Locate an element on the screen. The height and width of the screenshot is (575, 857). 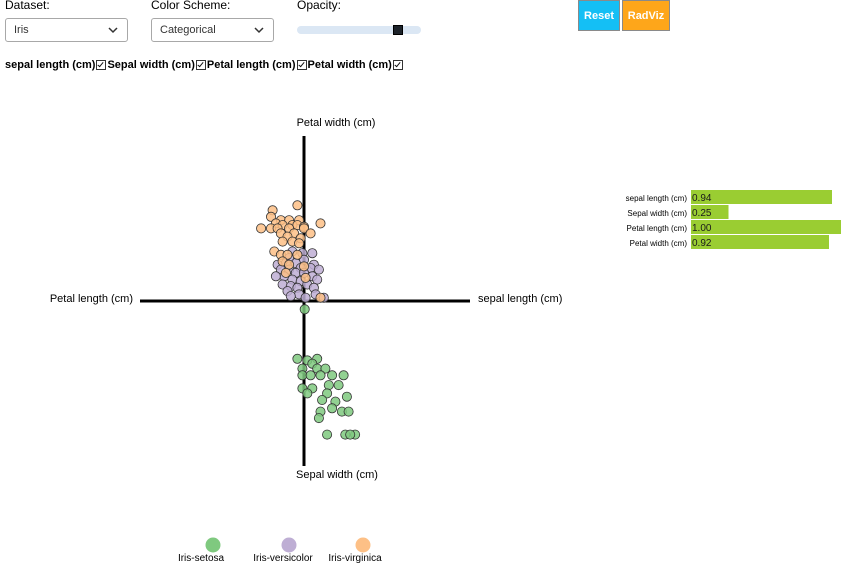
weight-bars is located at coordinates (766, 219).